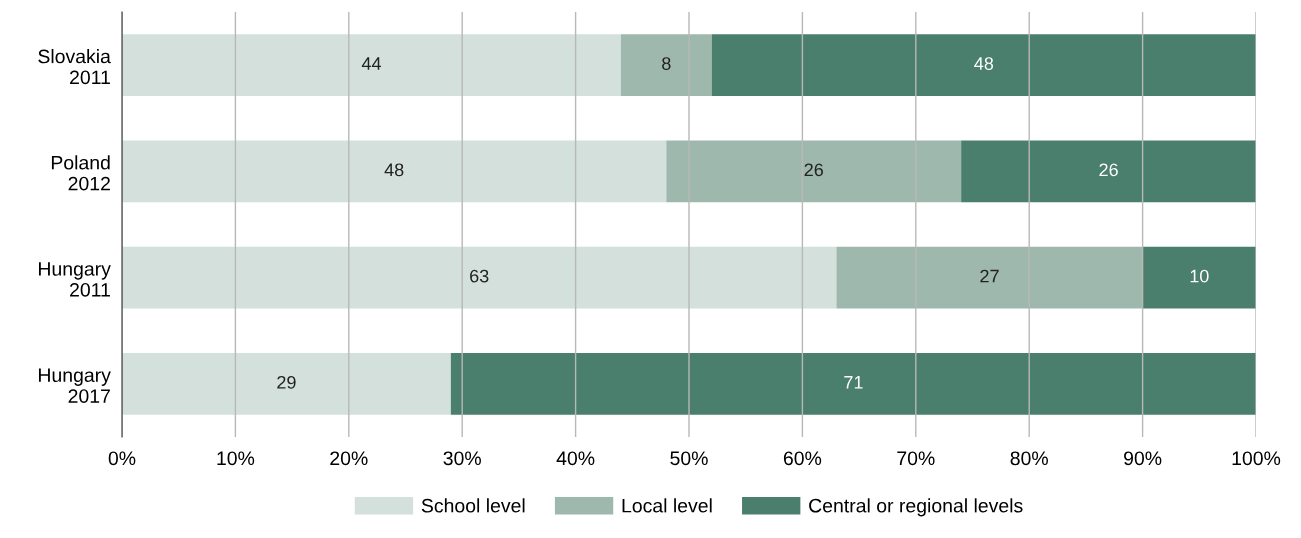 This screenshot has width=1301, height=538. Describe the element at coordinates (667, 505) in the screenshot. I see `legend-label: Local level` at that location.